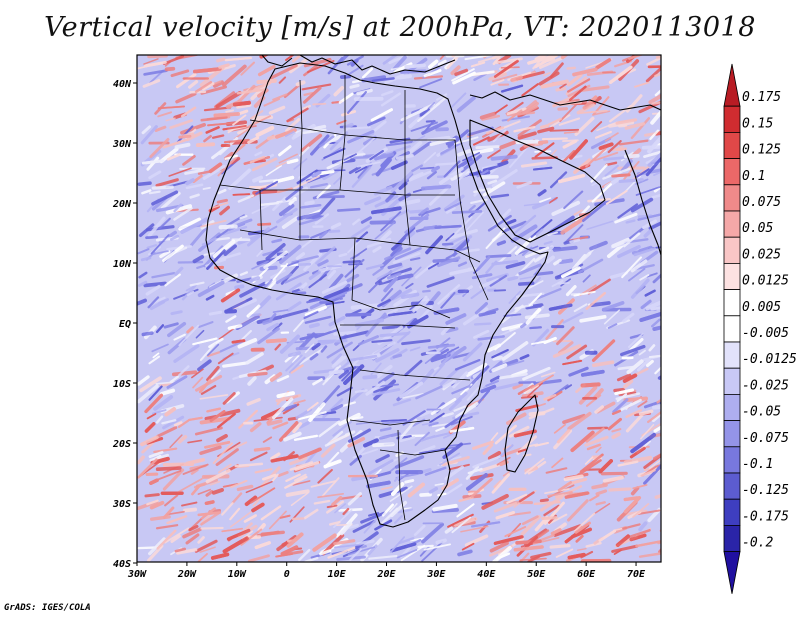 The height and width of the screenshot is (618, 800). I want to click on madagascar-coastline, so click(521, 433).